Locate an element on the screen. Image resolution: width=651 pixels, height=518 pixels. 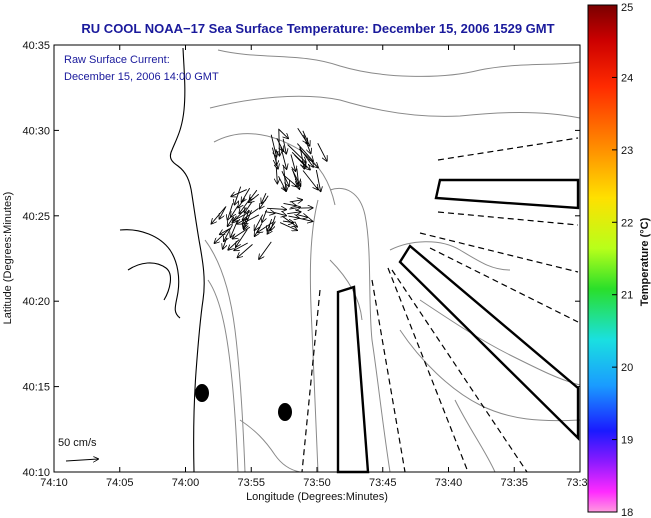
x-tick-label: 73:55 is located at coordinates (251, 483).